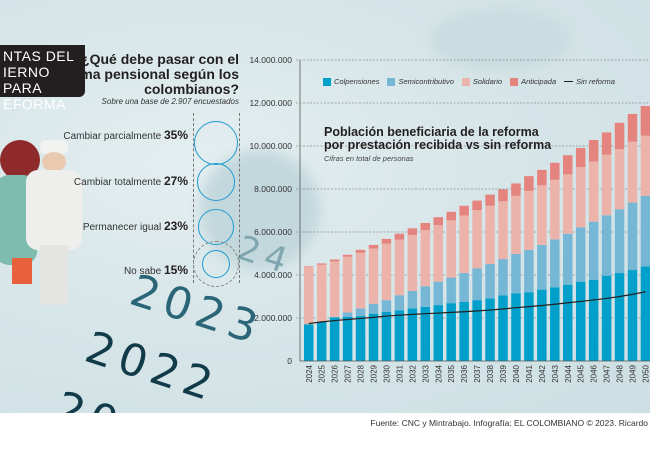  I want to click on legend-item: Colpensiones, so click(351, 81).